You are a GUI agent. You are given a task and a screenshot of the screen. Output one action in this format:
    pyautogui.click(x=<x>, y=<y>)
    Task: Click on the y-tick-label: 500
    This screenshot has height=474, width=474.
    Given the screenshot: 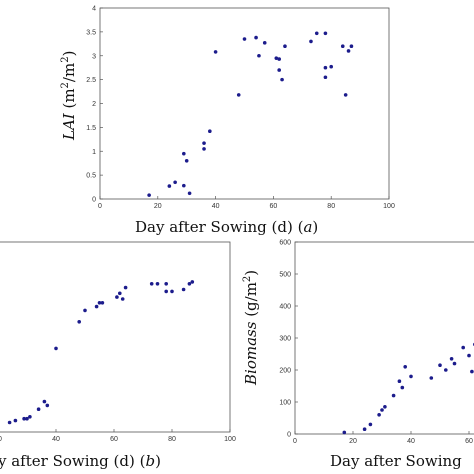 What is the action you would take?
    pyautogui.click(x=285, y=275)
    